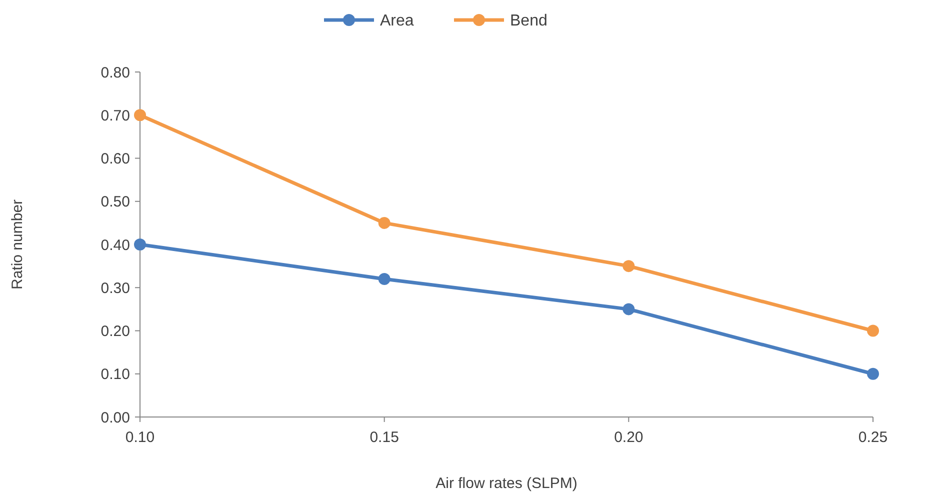  I want to click on y-tick-label: 0.40, so click(115, 245).